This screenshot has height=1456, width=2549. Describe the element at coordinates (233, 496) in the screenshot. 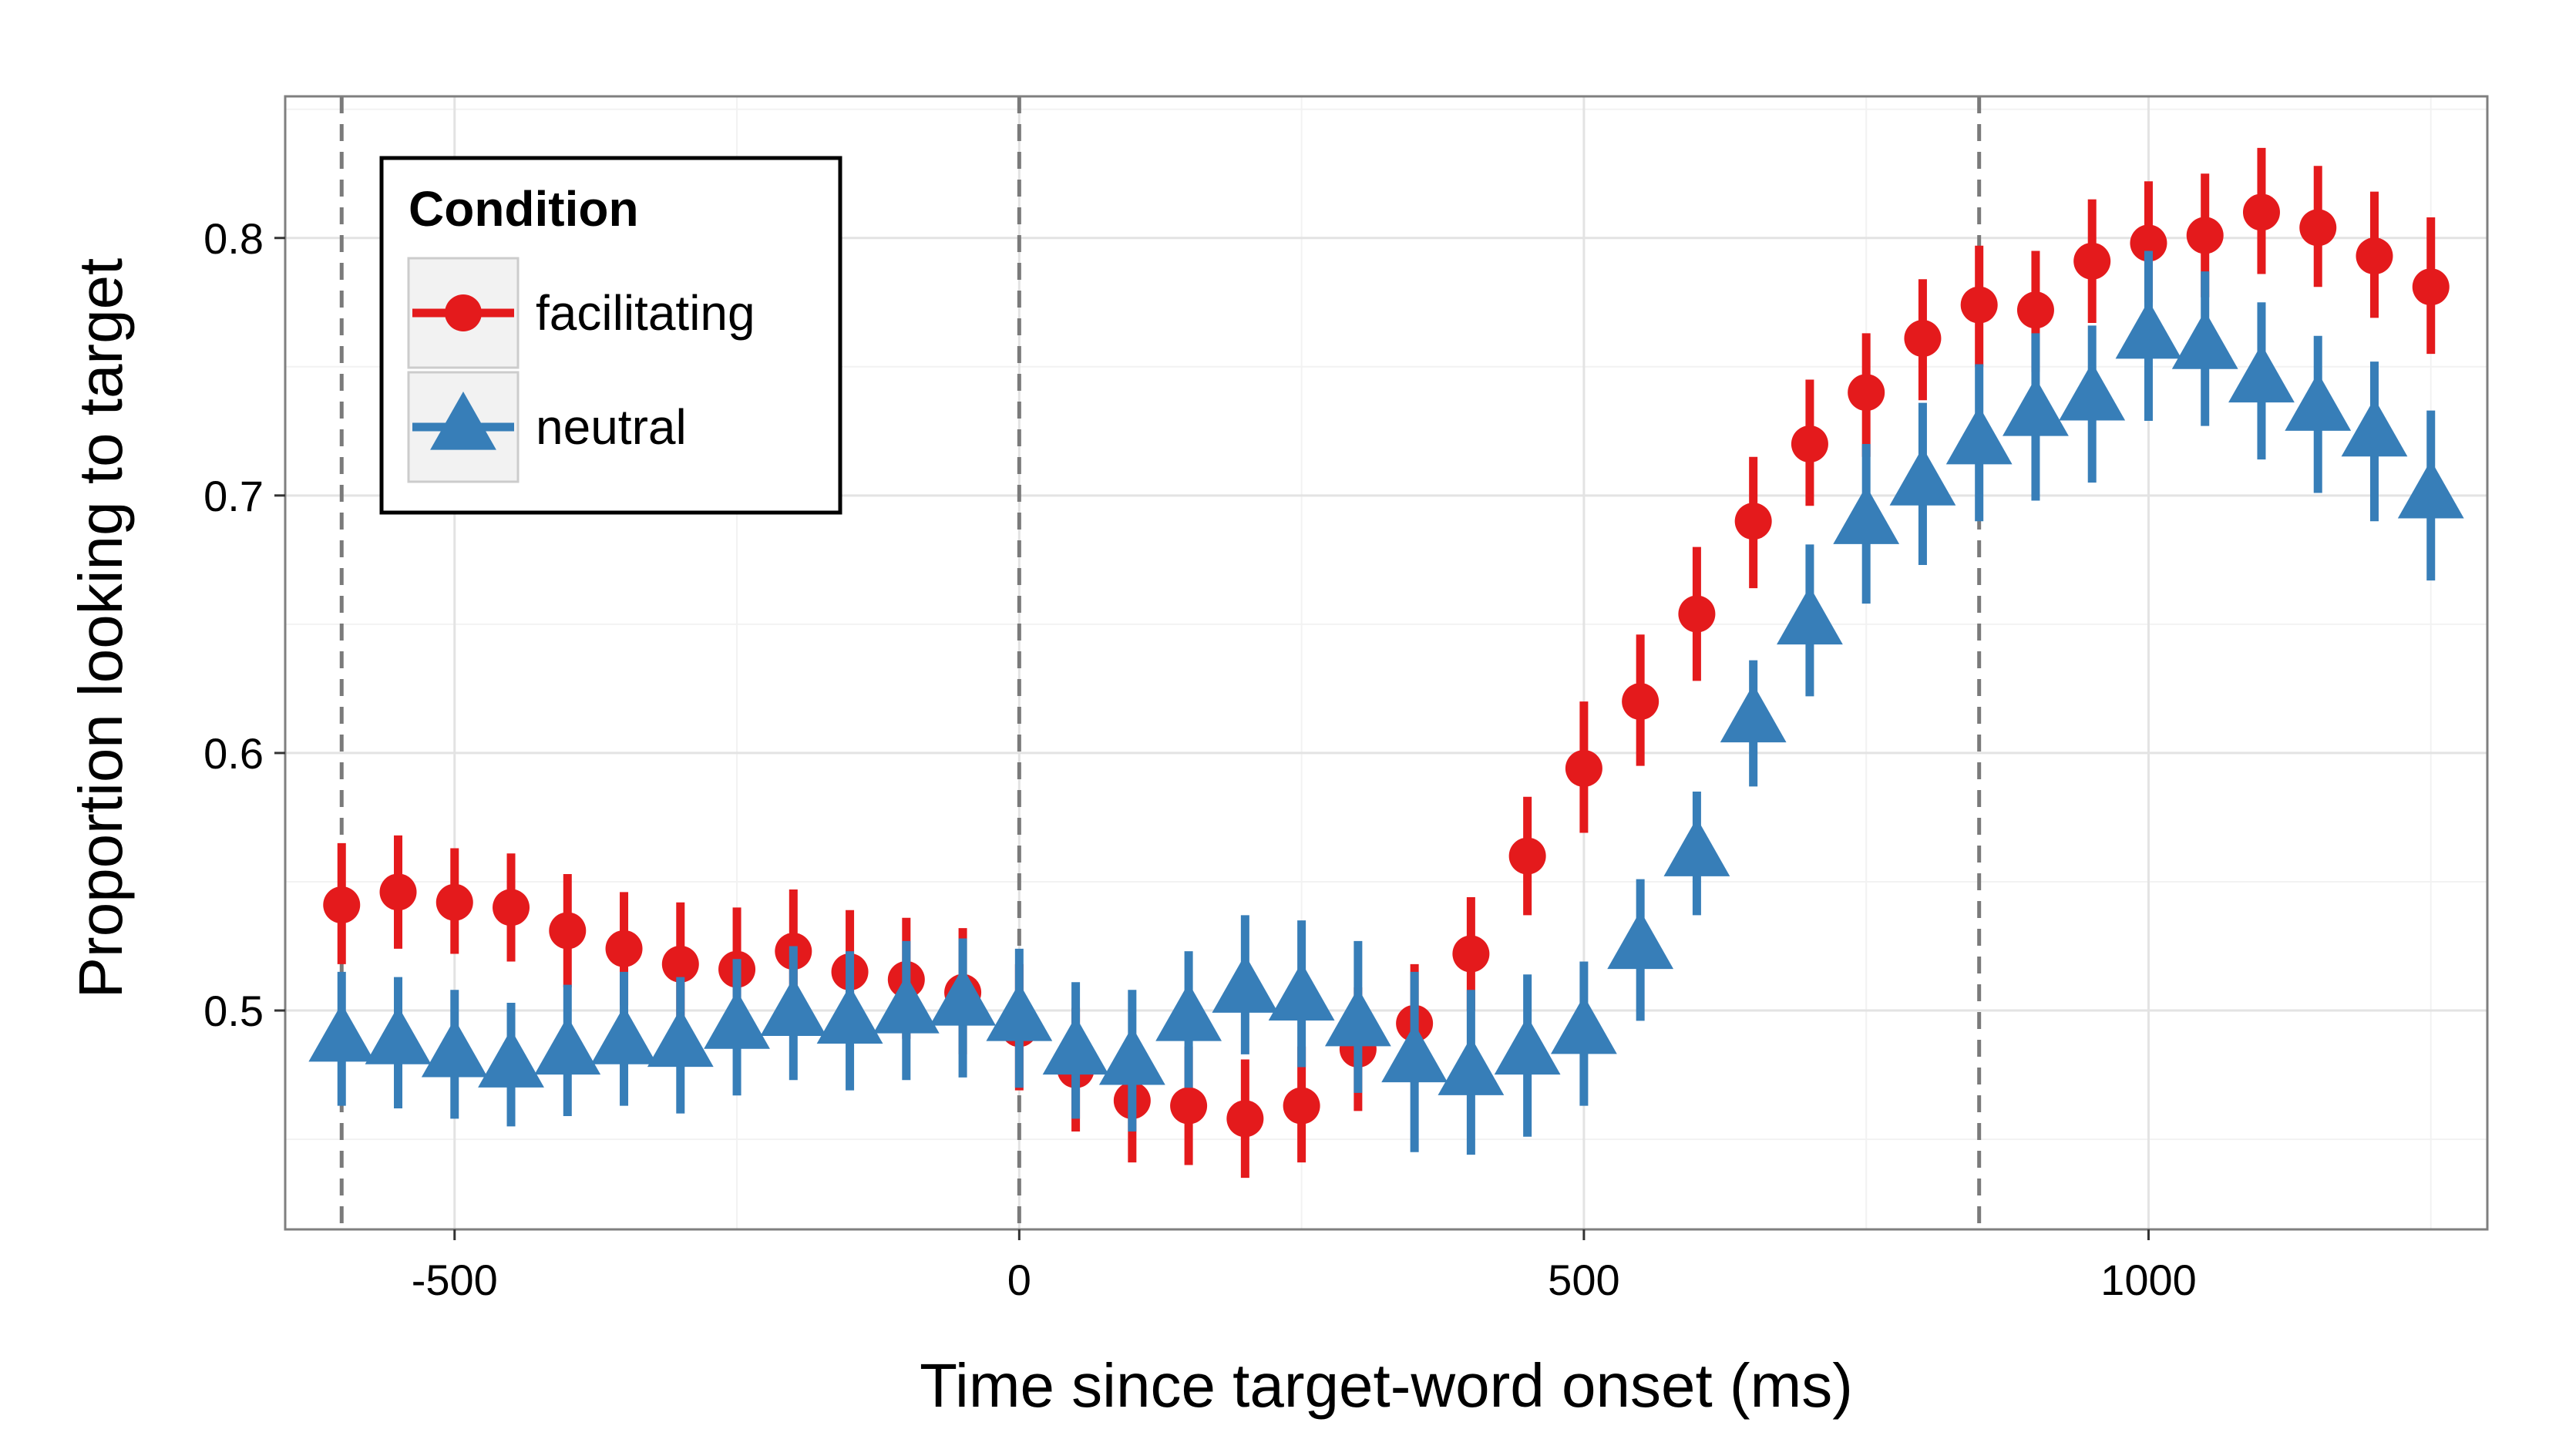

I see `y-tick-label: 0.7` at that location.